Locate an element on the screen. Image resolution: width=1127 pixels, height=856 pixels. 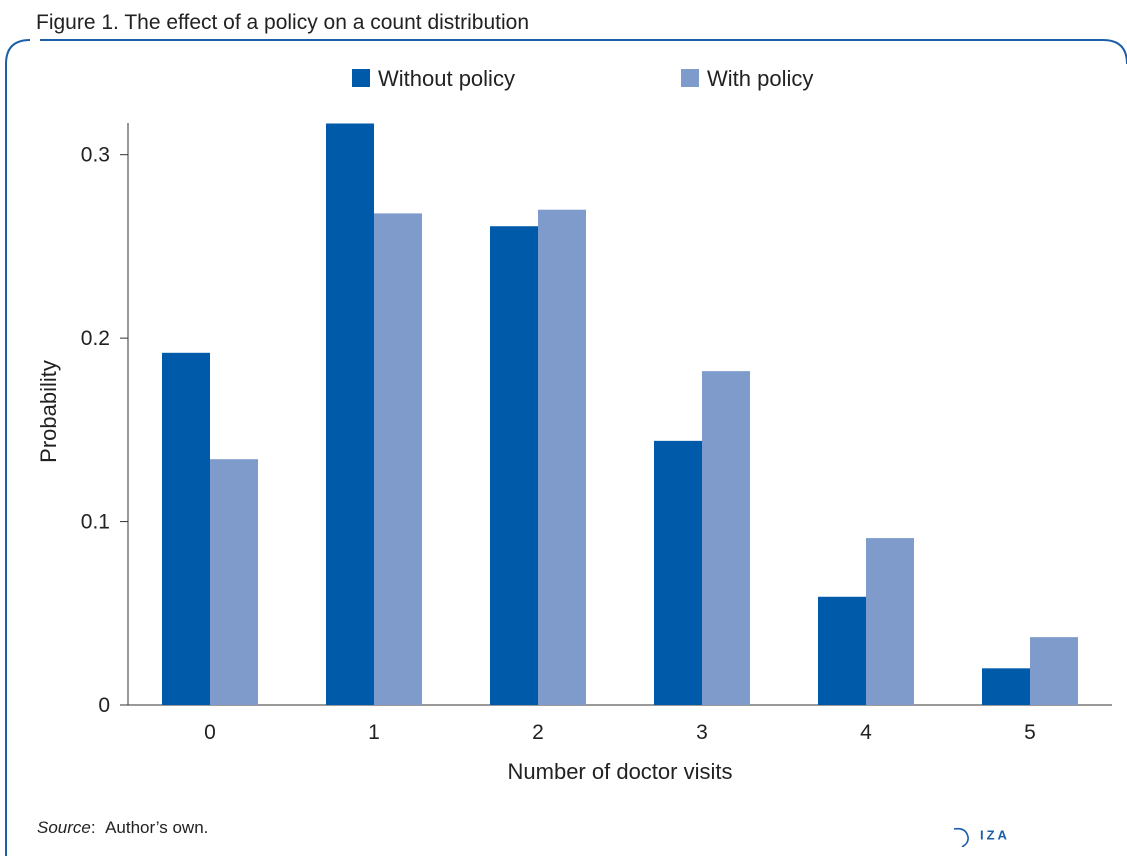
legend-label-with-policy: With policy is located at coordinates (760, 78).